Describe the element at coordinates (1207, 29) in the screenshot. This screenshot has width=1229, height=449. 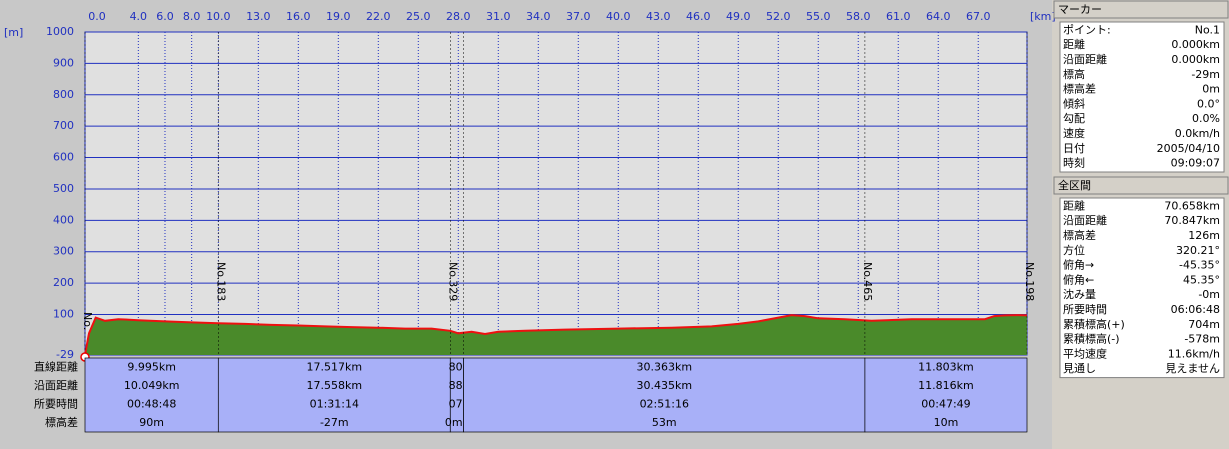
I see `panel-value: No.1` at that location.